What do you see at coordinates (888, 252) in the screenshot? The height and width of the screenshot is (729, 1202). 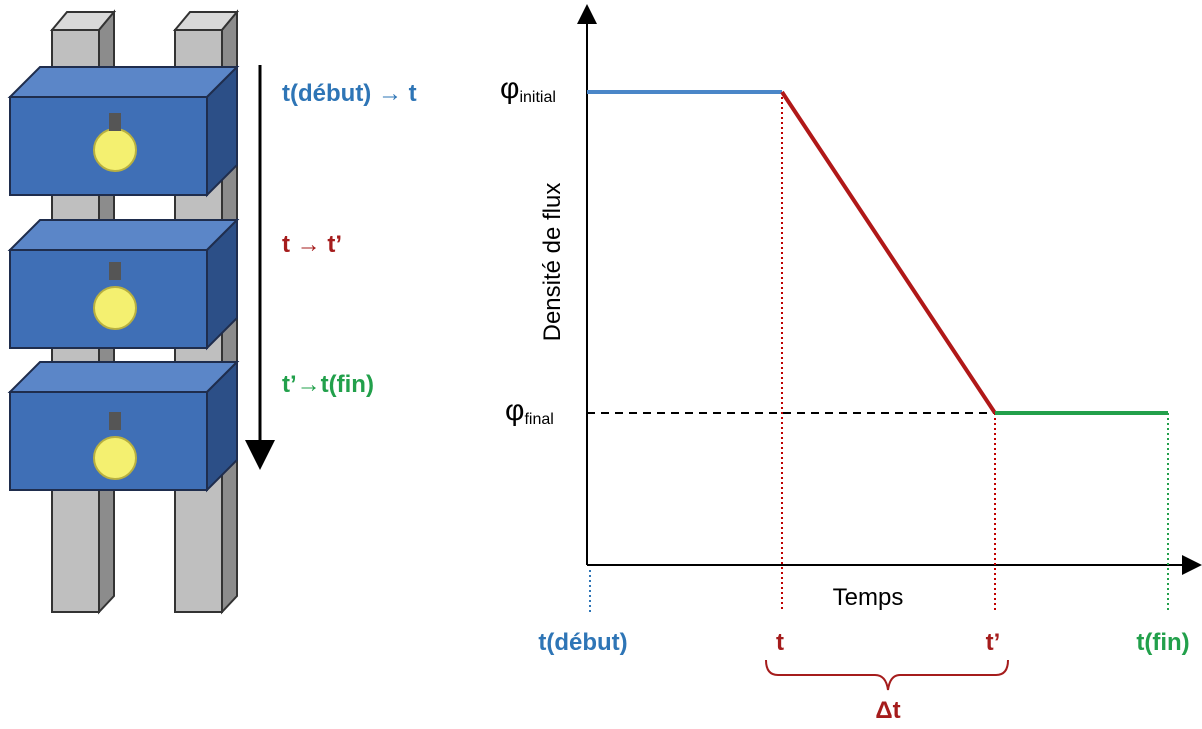 I see `transition-segment` at bounding box center [888, 252].